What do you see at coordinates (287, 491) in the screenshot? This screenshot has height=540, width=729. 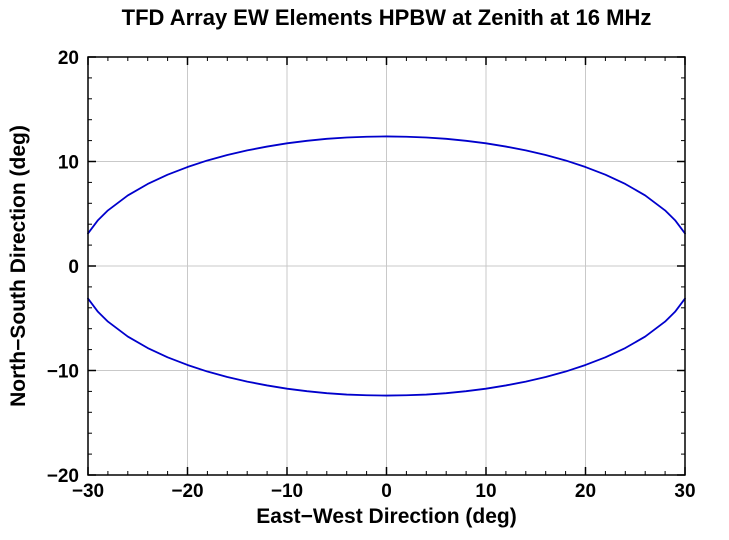 I see `x-tick-label: −10` at bounding box center [287, 491].